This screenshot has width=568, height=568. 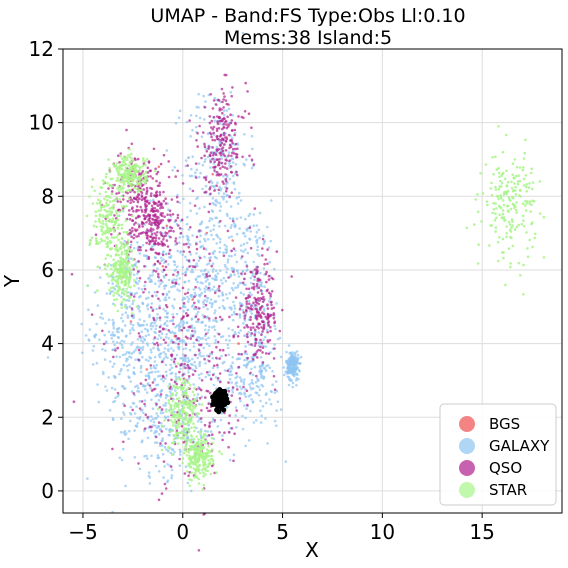 What do you see at coordinates (12, 281) in the screenshot?
I see `y-axis-label: Y` at bounding box center [12, 281].